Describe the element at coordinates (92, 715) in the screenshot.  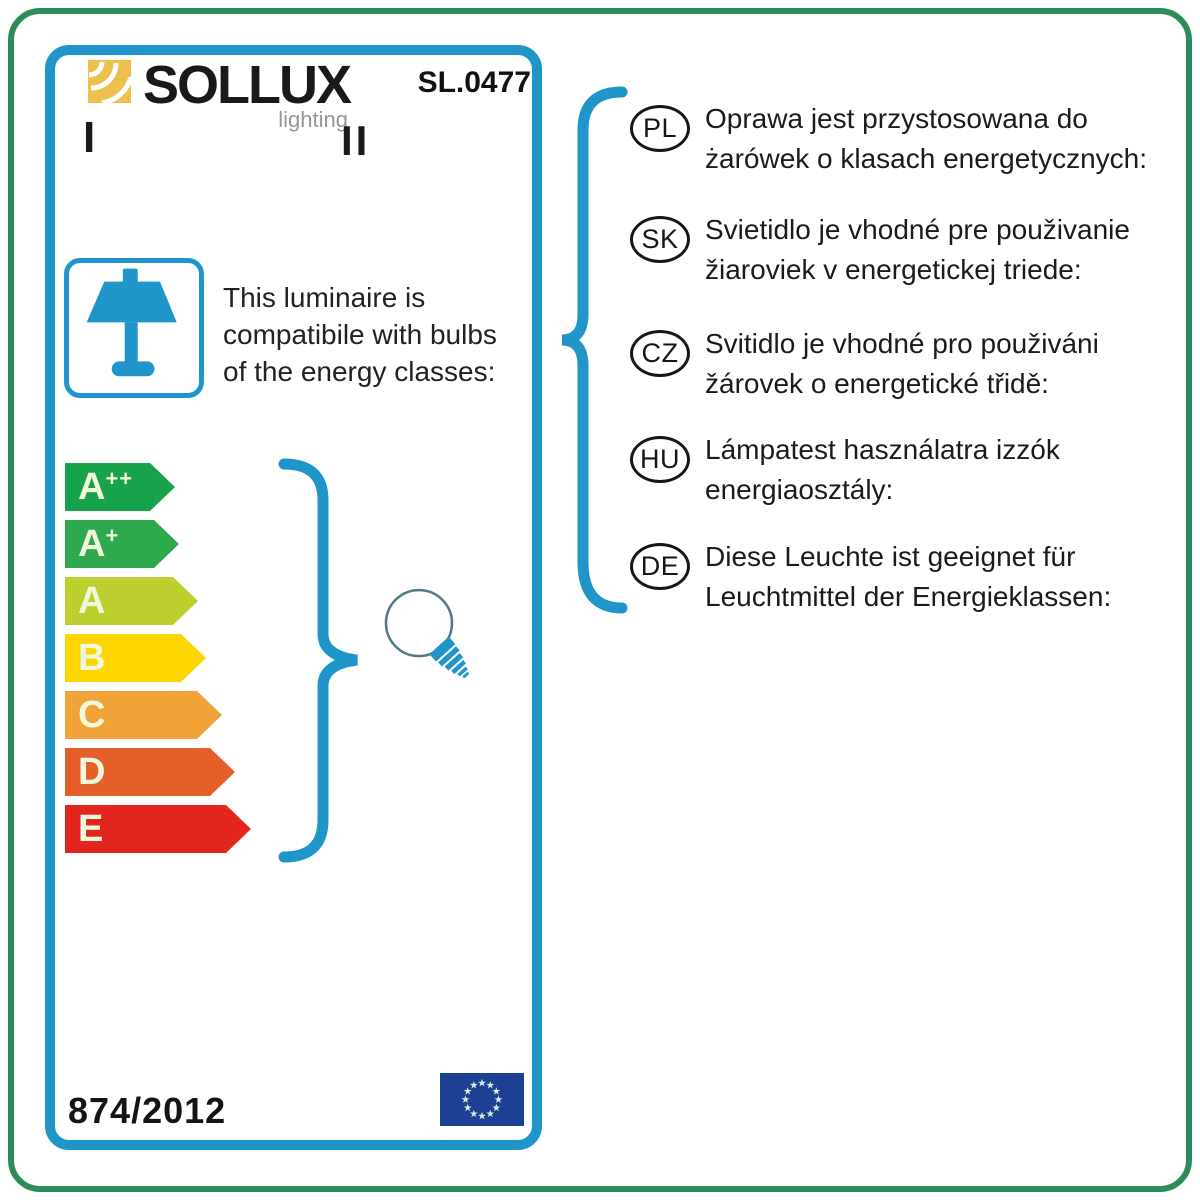
I see `energy-class-letter: C` at that location.